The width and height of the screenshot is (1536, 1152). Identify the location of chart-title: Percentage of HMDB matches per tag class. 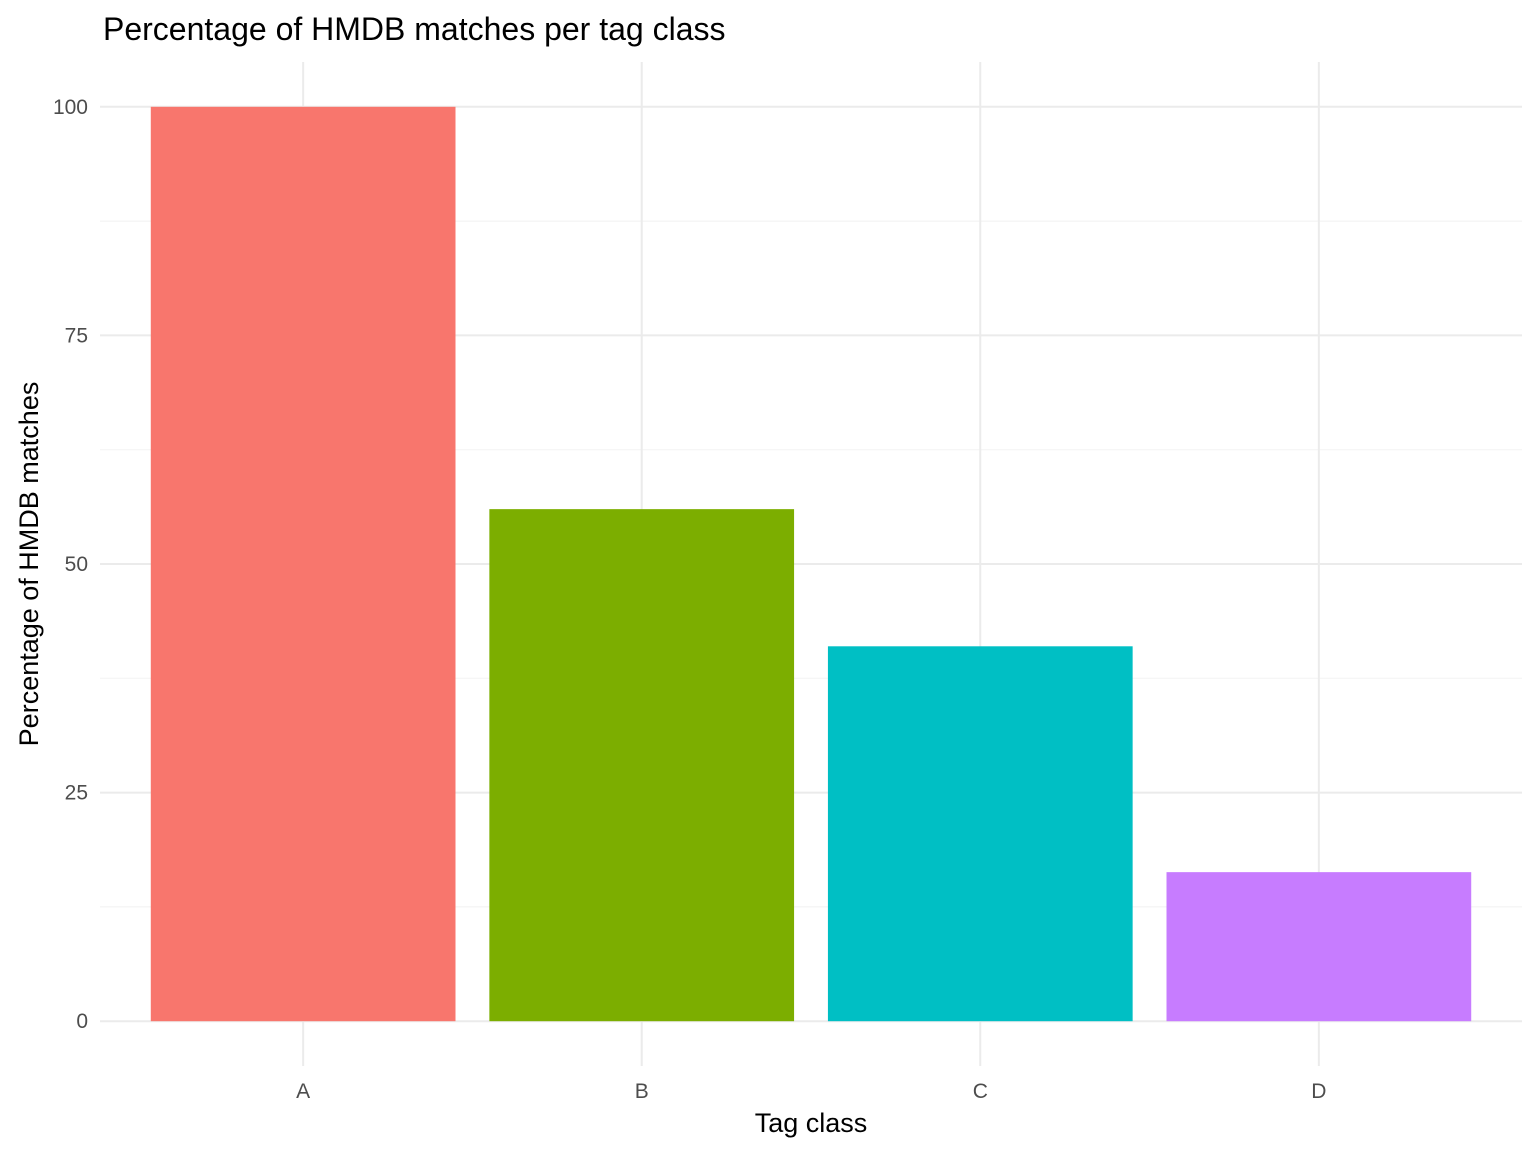
(414, 29).